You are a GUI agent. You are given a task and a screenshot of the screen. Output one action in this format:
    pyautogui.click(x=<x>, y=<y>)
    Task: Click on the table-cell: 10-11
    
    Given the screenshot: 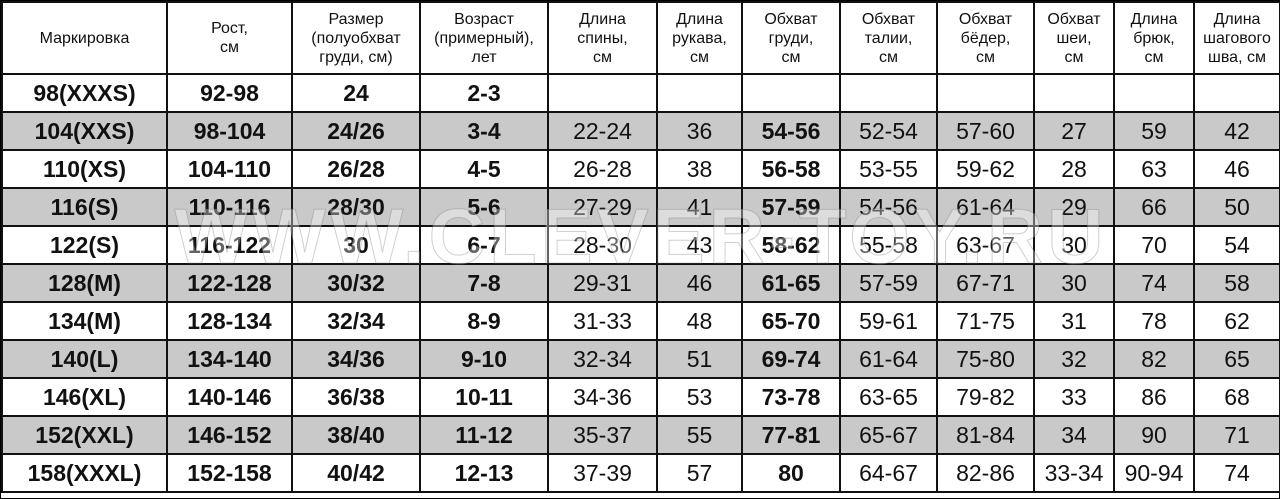 What is the action you would take?
    pyautogui.click(x=484, y=397)
    